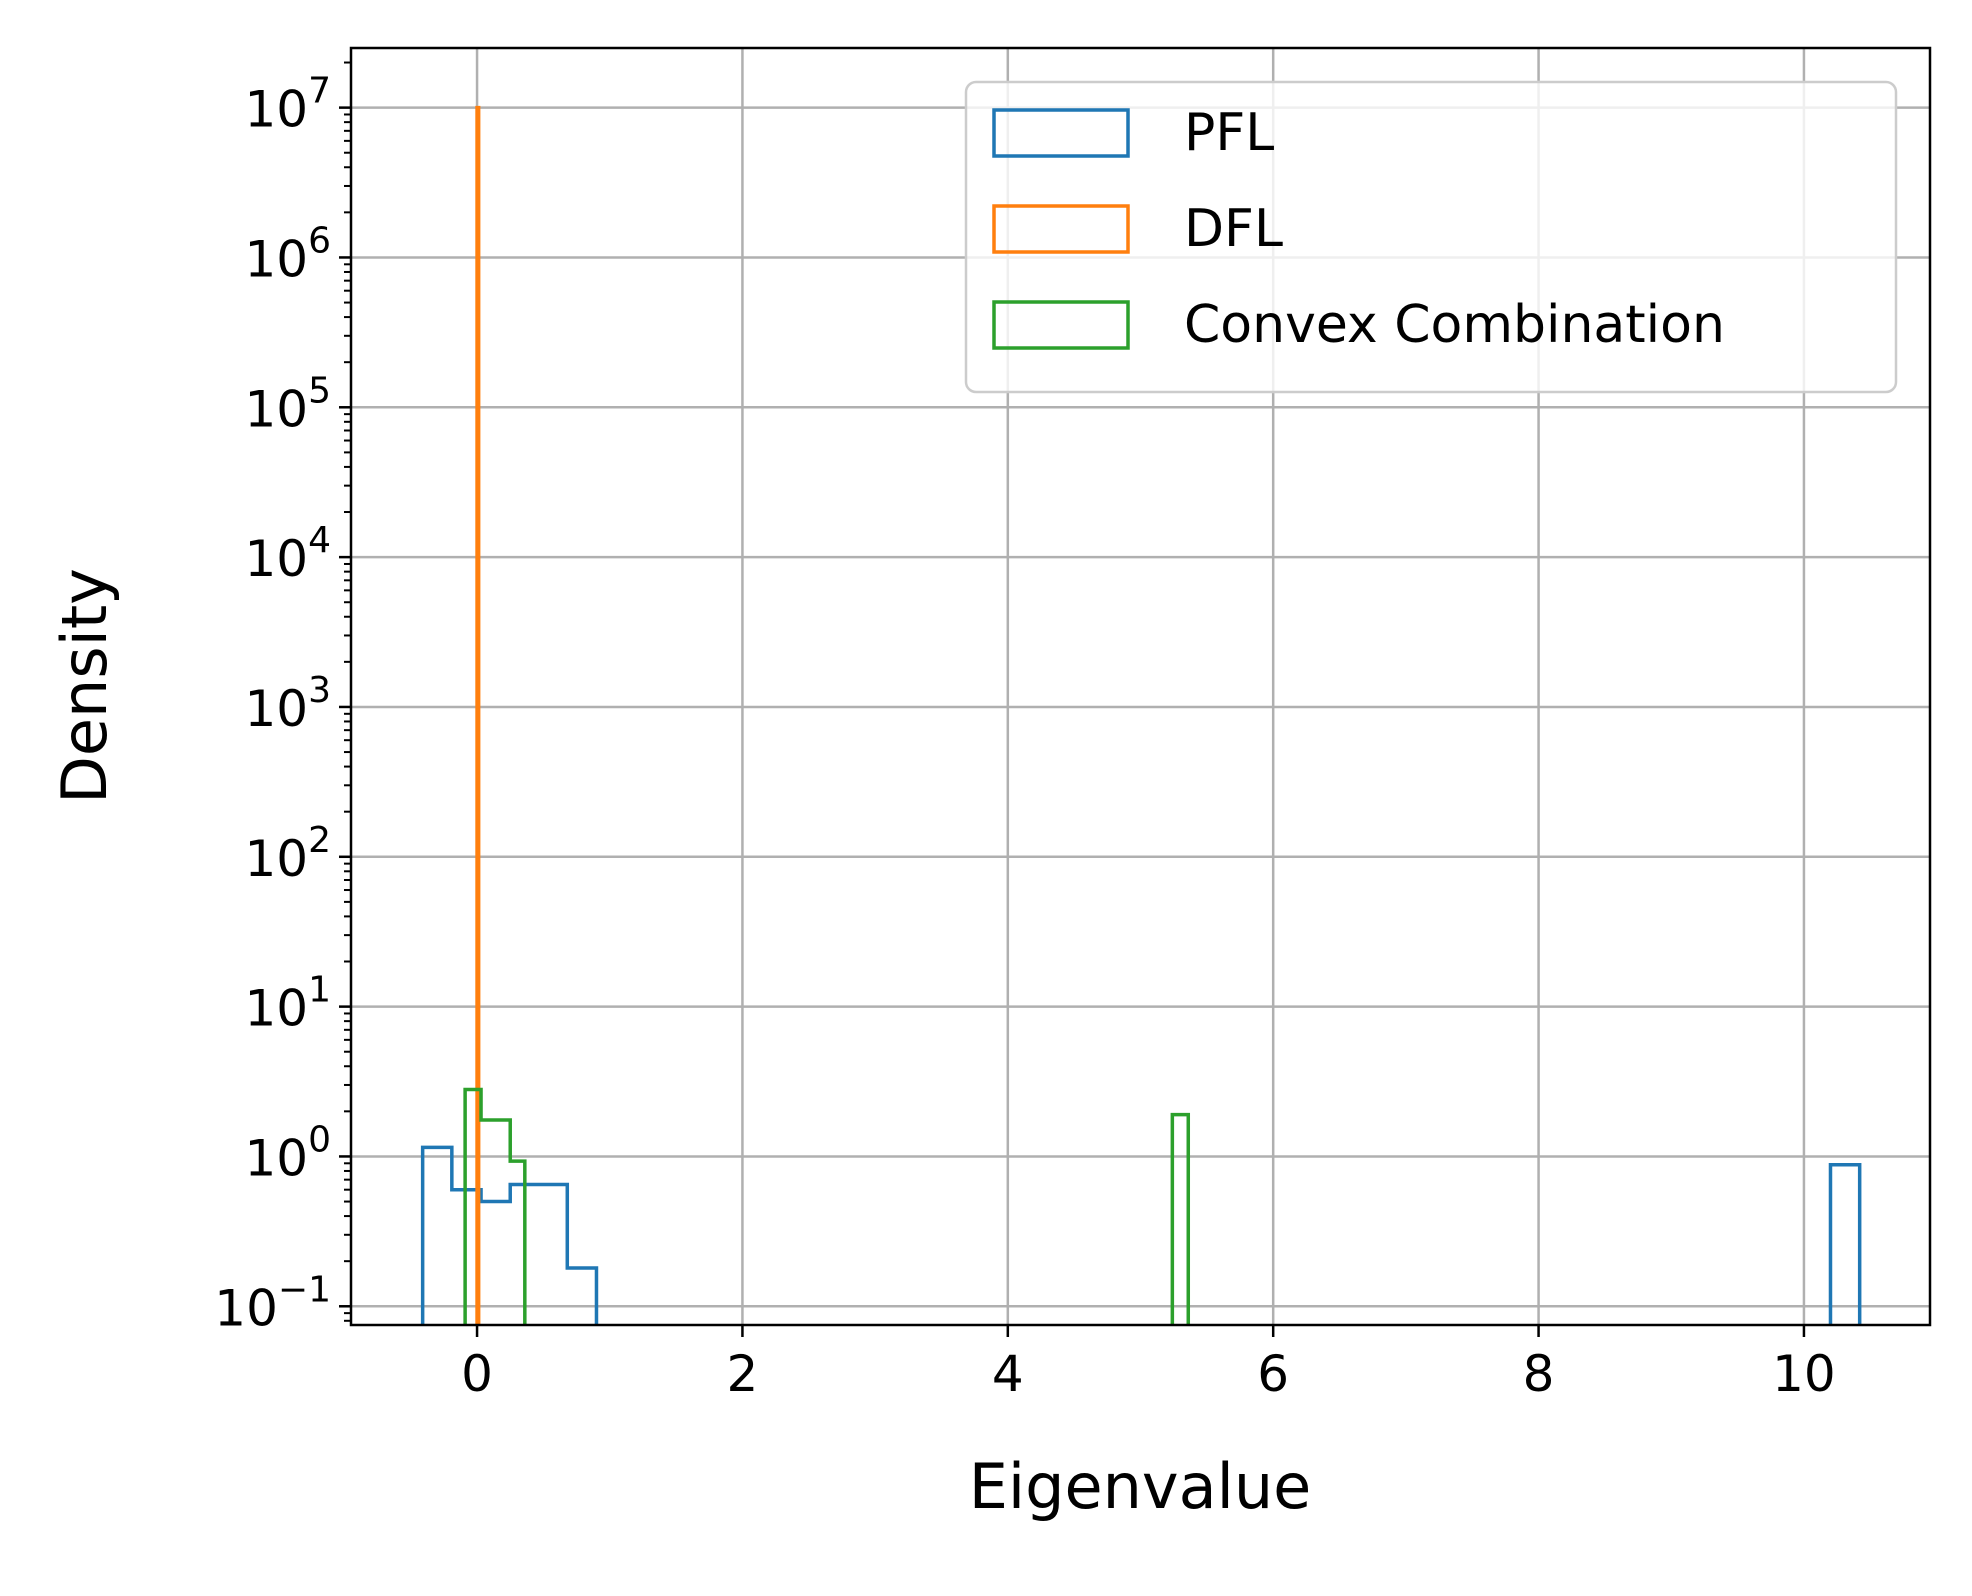  I want to click on y-axis-ticks: 10⁻¹ 10⁰ 10¹ 10² 10³ 10⁴ 10⁵ 10⁶ 10⁷, so click(282, 704).